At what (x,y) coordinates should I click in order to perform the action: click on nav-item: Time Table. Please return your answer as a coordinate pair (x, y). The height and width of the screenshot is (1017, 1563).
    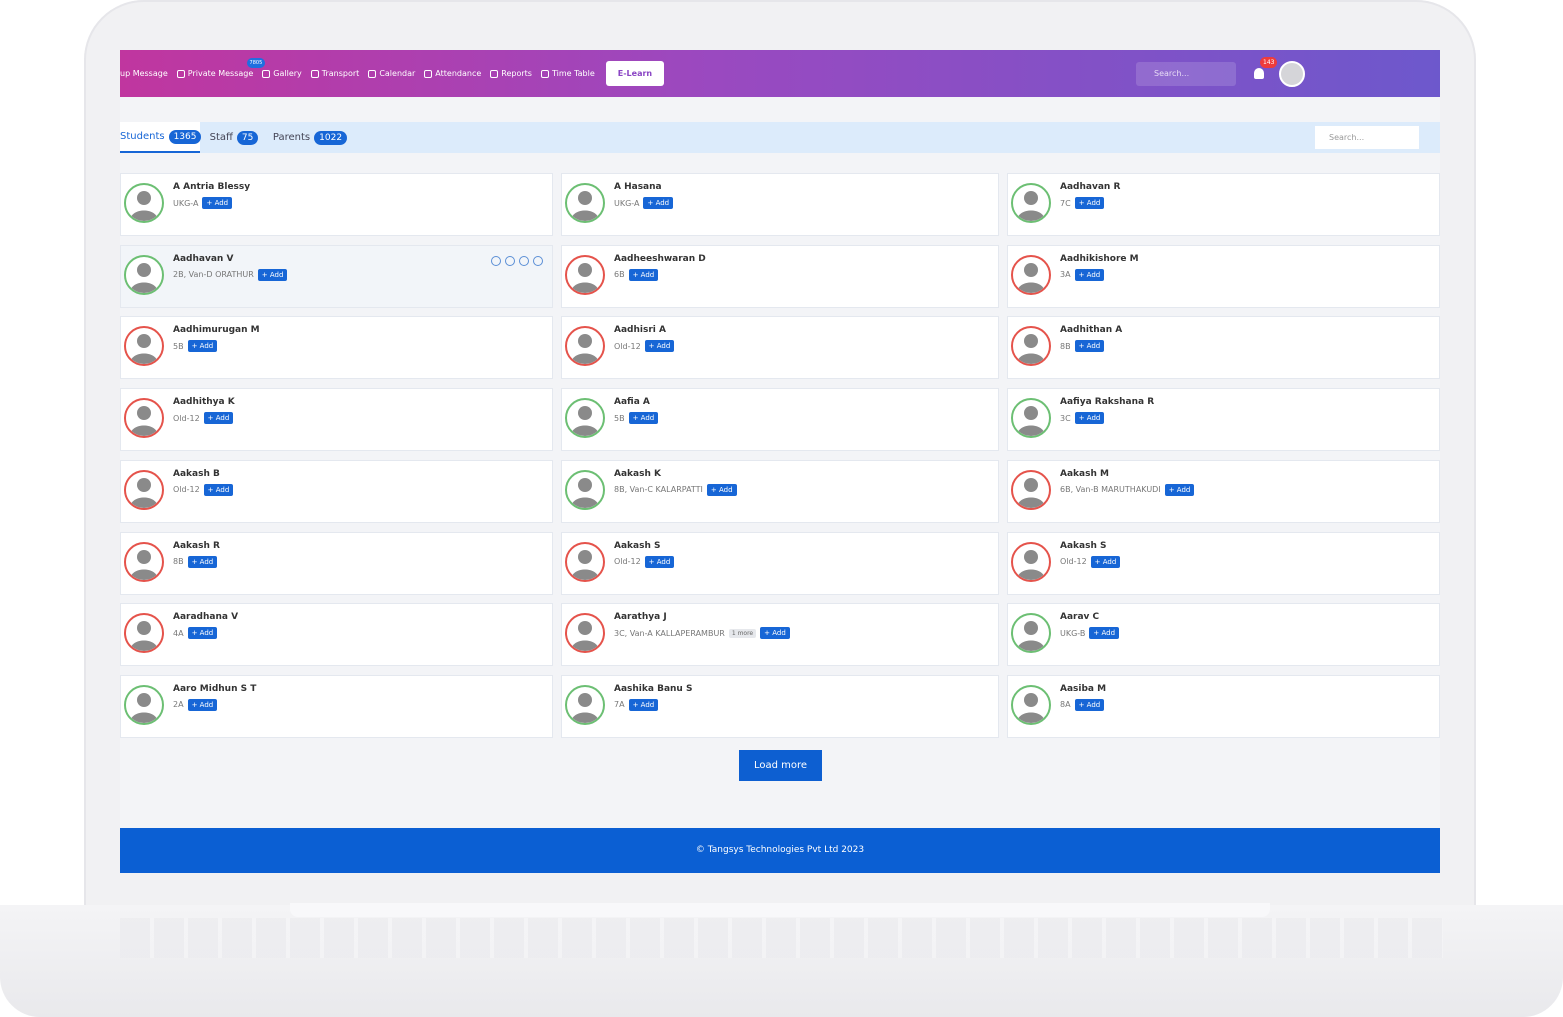
    Looking at the image, I should click on (567, 73).